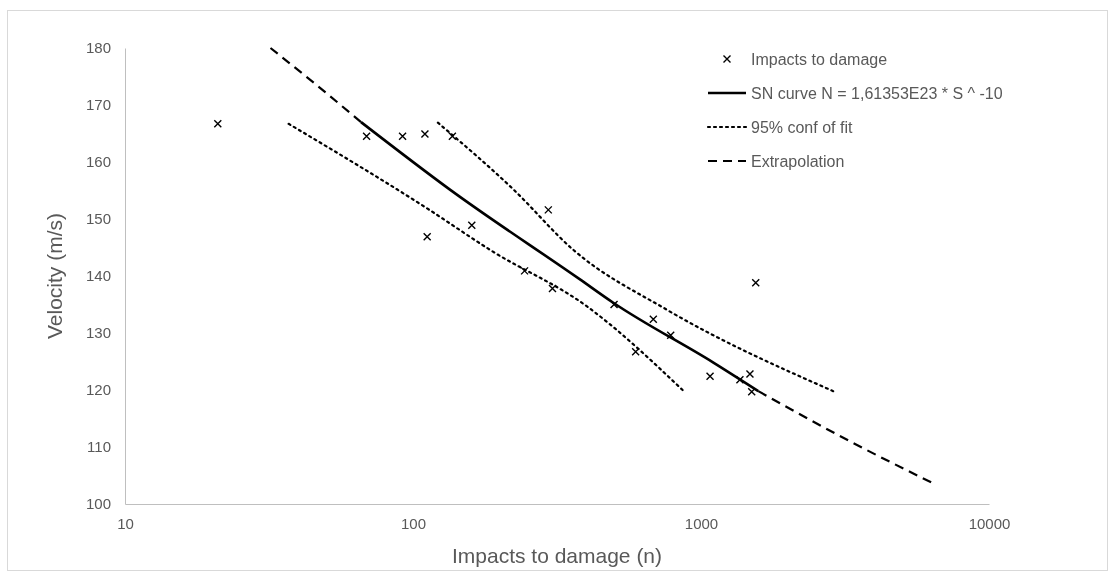 The image size is (1116, 576). I want to click on x-axis-title: Impacts to damage (n), so click(557, 555).